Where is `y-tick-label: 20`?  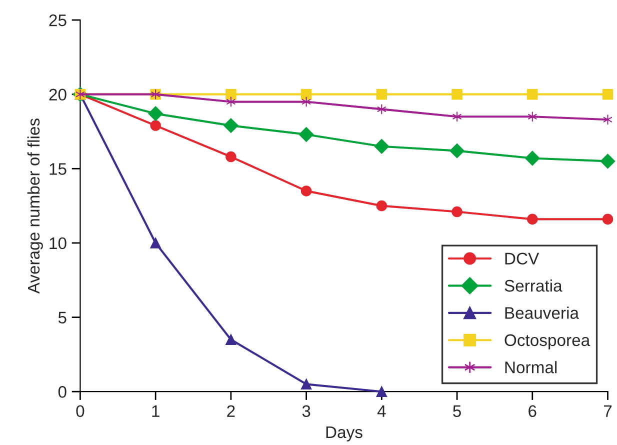
y-tick-label: 20 is located at coordinates (57, 94).